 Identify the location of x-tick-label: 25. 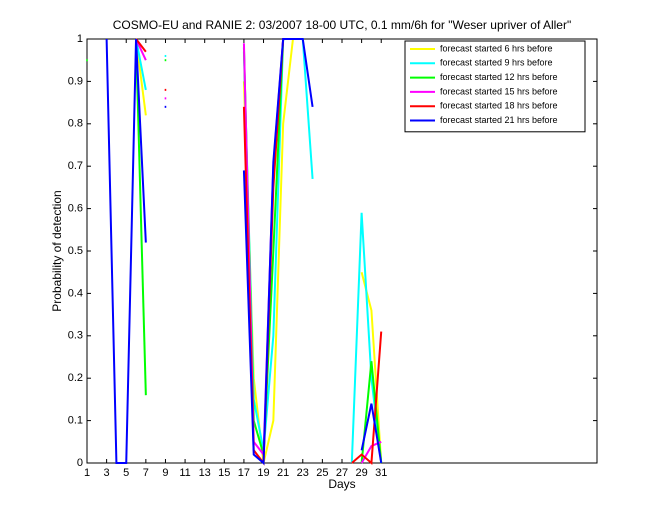
(322, 473).